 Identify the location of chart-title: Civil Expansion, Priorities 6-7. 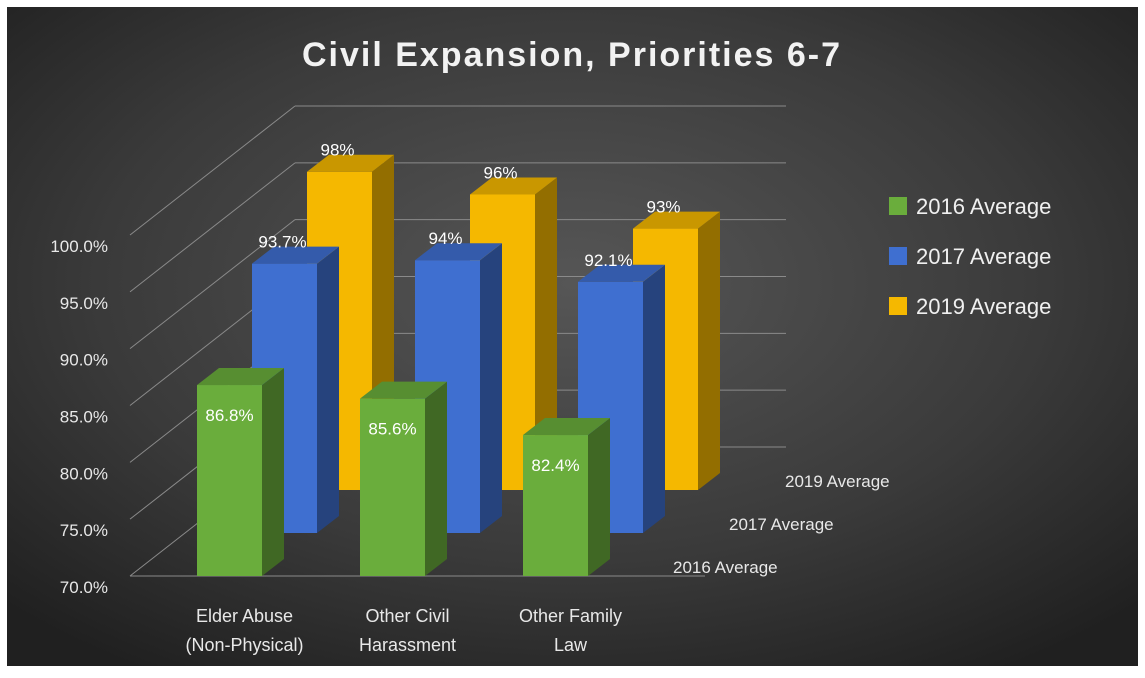
(572, 55).